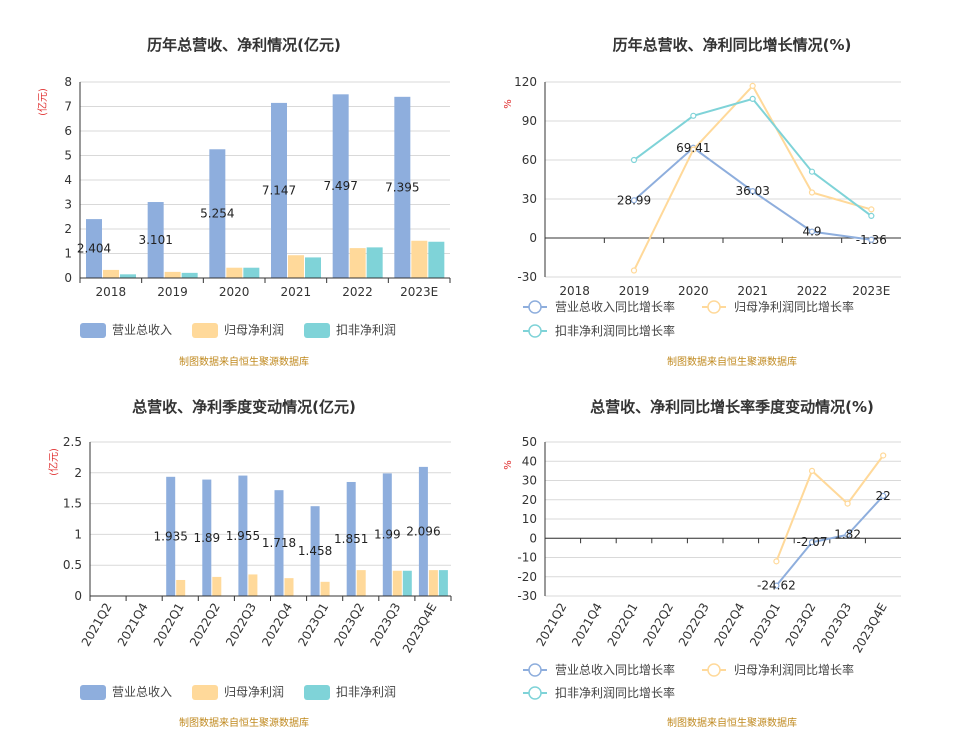 Image resolution: width=976 pixels, height=751 pixels. Describe the element at coordinates (206, 538) in the screenshot. I see `data-label: 1.89` at that location.